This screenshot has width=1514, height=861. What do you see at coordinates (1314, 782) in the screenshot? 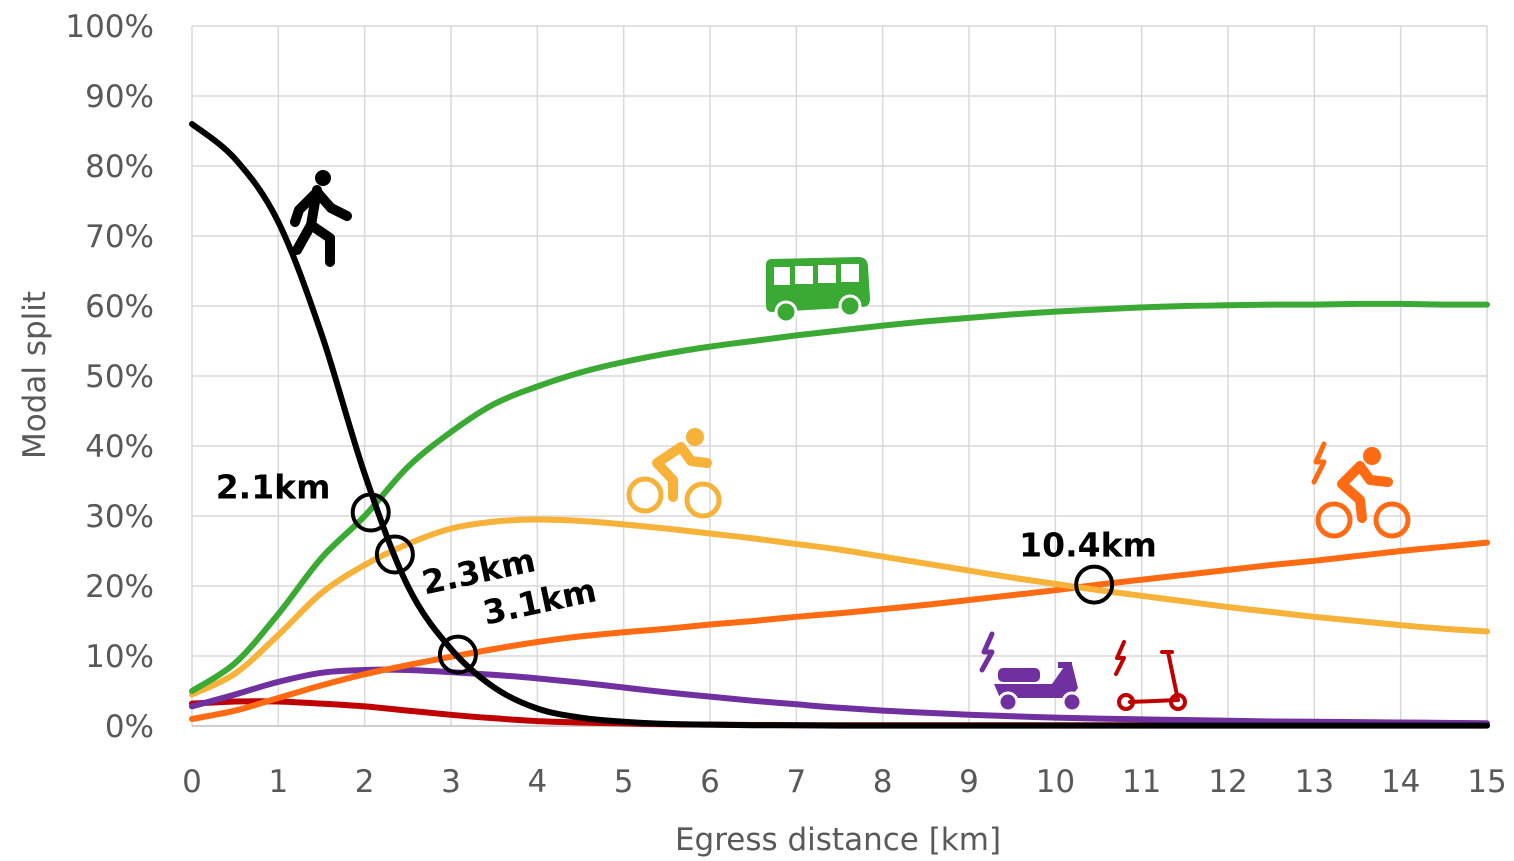
I see `x-tick-label: 13` at bounding box center [1314, 782].